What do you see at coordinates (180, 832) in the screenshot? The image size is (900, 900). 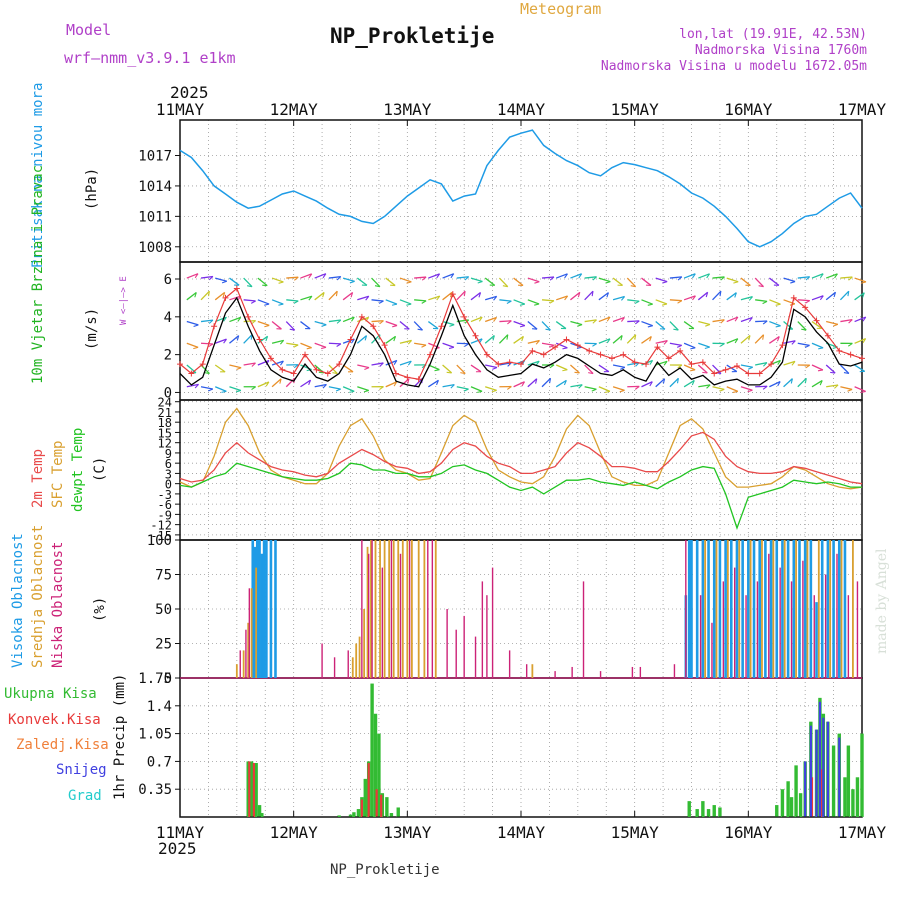 I see `x-tick-label-bottom: 11MAY` at bounding box center [180, 832].